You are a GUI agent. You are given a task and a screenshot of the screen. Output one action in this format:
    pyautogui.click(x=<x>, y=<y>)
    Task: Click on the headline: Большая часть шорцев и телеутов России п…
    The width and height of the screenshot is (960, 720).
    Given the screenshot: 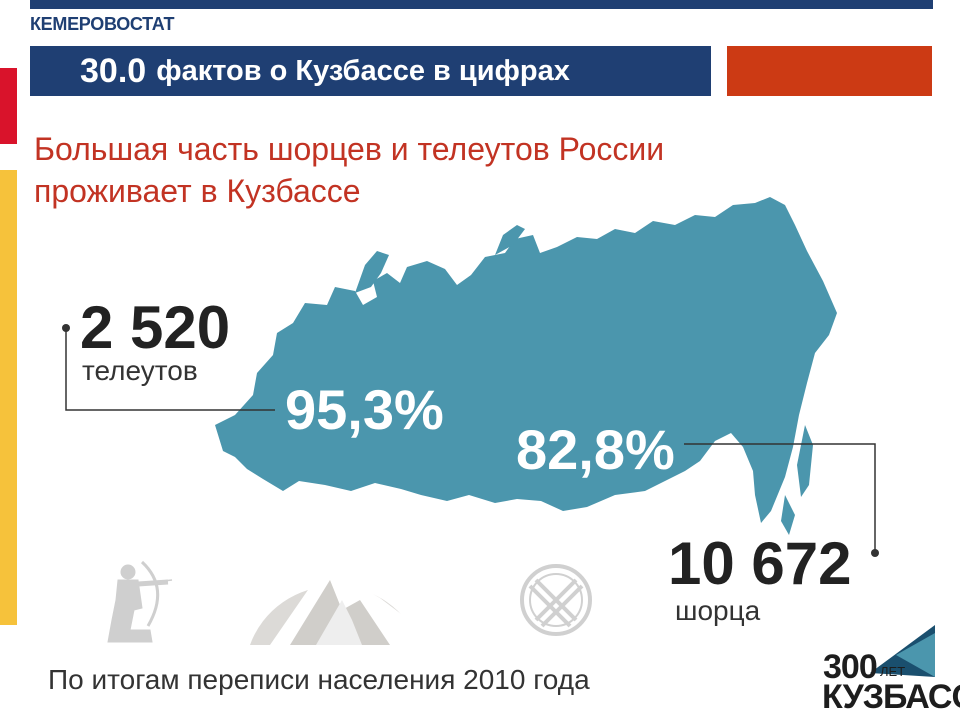 What is the action you would take?
    pyautogui.click(x=424, y=170)
    